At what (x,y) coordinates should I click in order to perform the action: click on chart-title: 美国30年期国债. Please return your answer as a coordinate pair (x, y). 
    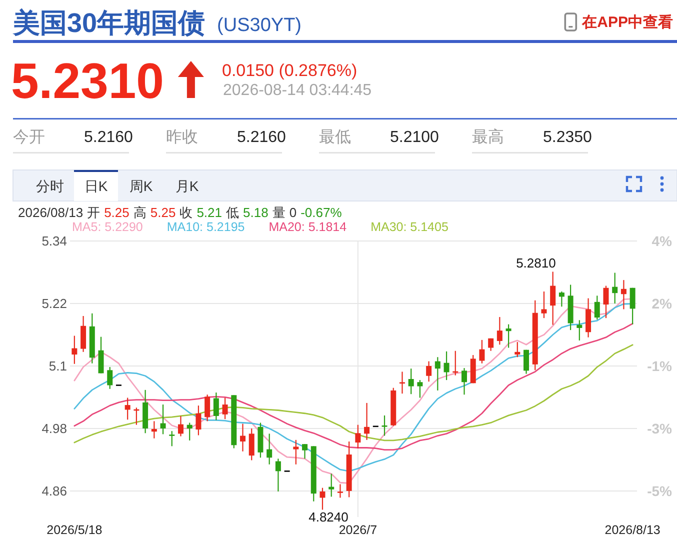
    Looking at the image, I should click on (109, 23).